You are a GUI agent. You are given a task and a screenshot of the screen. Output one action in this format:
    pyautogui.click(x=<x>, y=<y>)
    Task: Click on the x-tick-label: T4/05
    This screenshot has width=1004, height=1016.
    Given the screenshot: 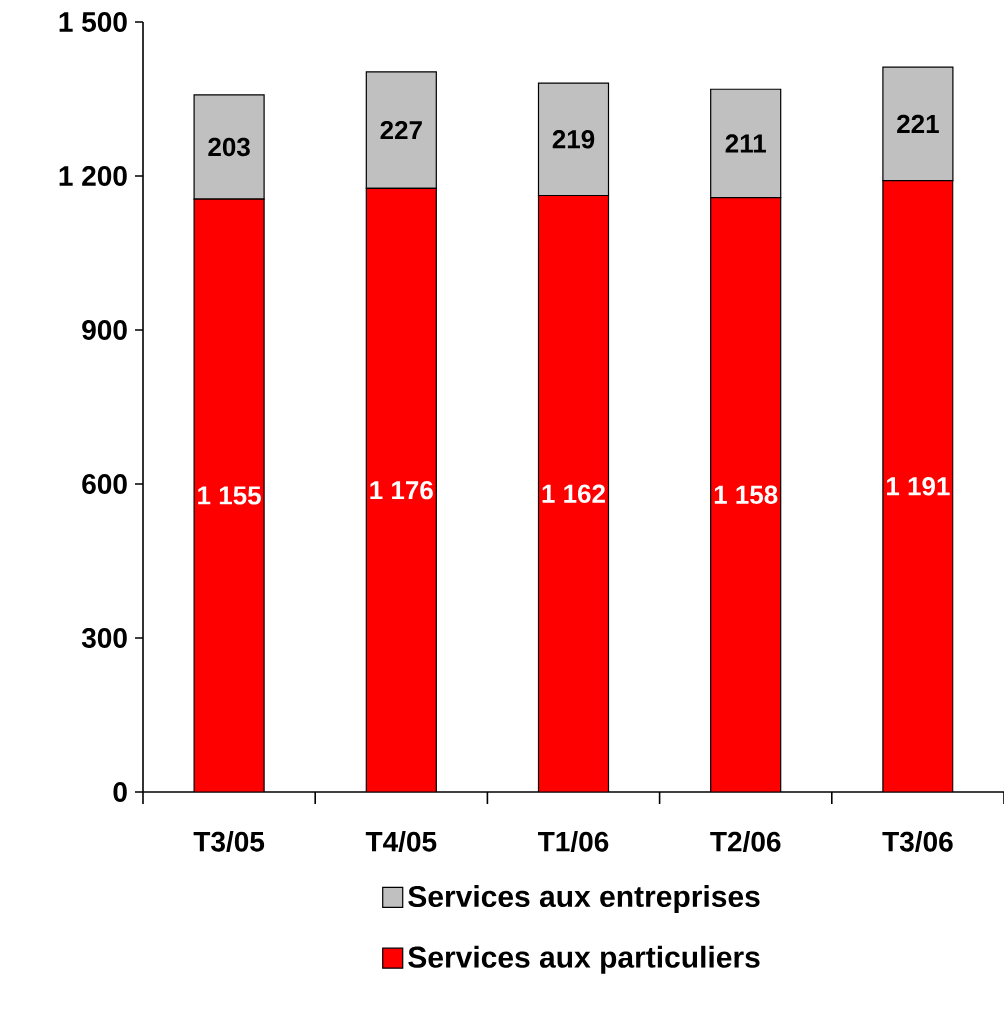 What is the action you would take?
    pyautogui.click(x=401, y=841)
    